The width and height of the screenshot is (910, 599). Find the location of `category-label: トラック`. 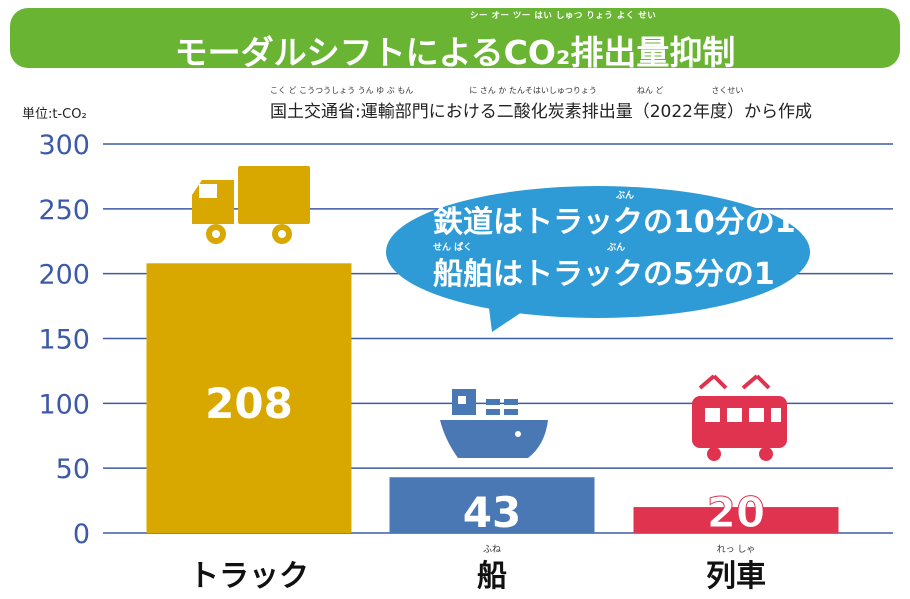

category-label: トラック is located at coordinates (249, 576).